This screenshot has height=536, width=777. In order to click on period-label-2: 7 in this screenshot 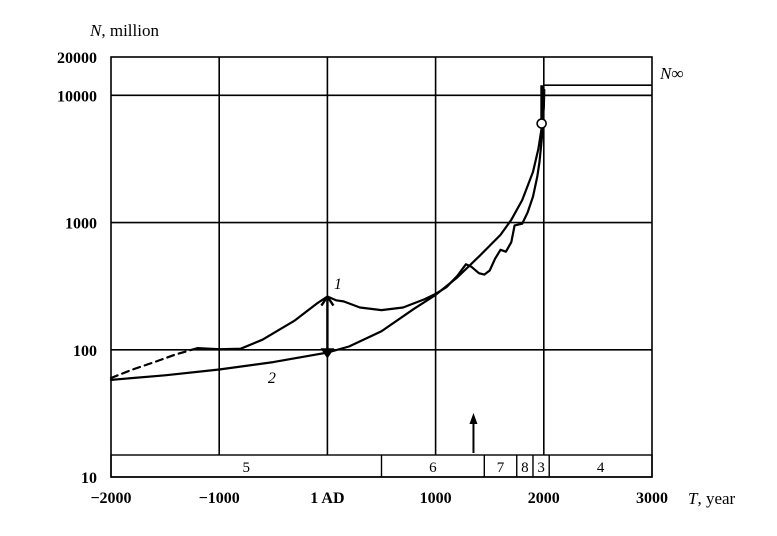, I will do `click(501, 468)`.